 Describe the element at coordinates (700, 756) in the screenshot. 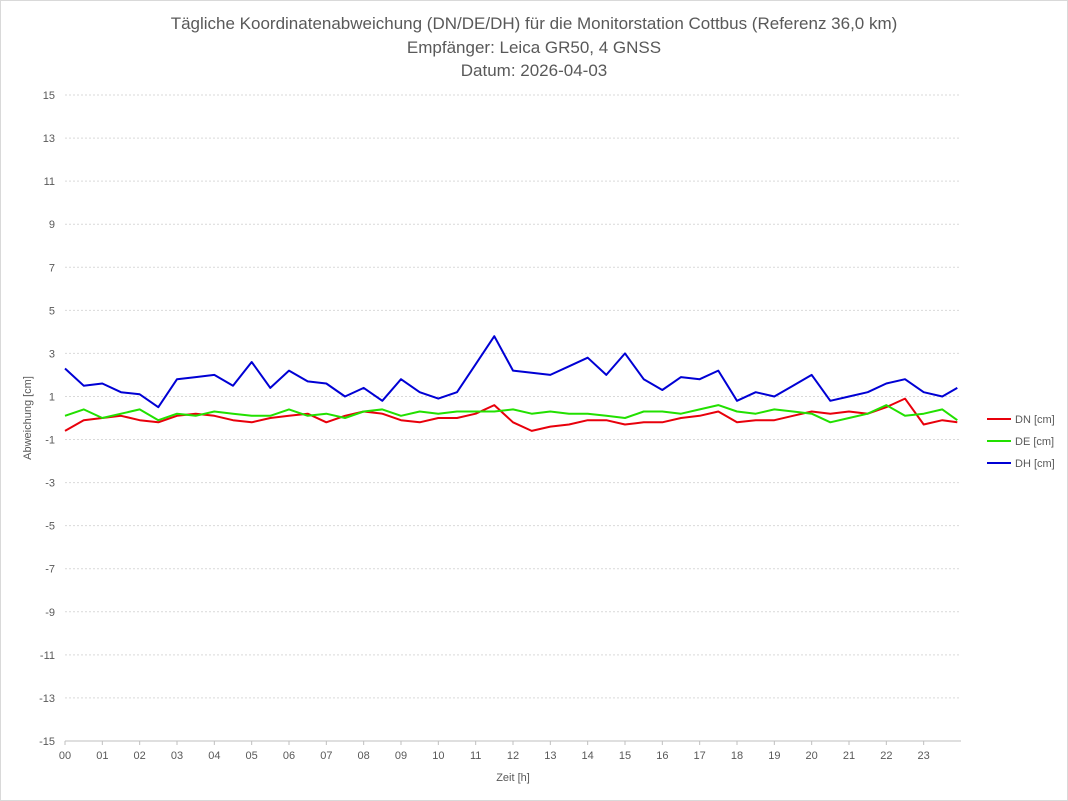

I see `x-tick-label: 17` at that location.